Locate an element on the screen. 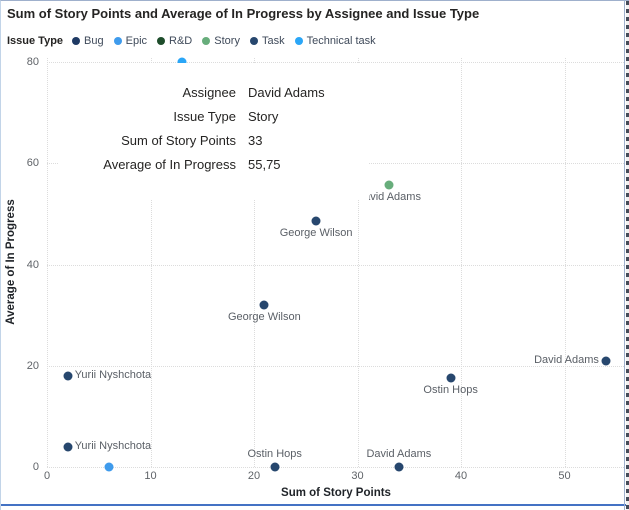 This screenshot has height=510, width=629. tooltip-row: Average of In Progress 55,75 is located at coordinates (214, 164).